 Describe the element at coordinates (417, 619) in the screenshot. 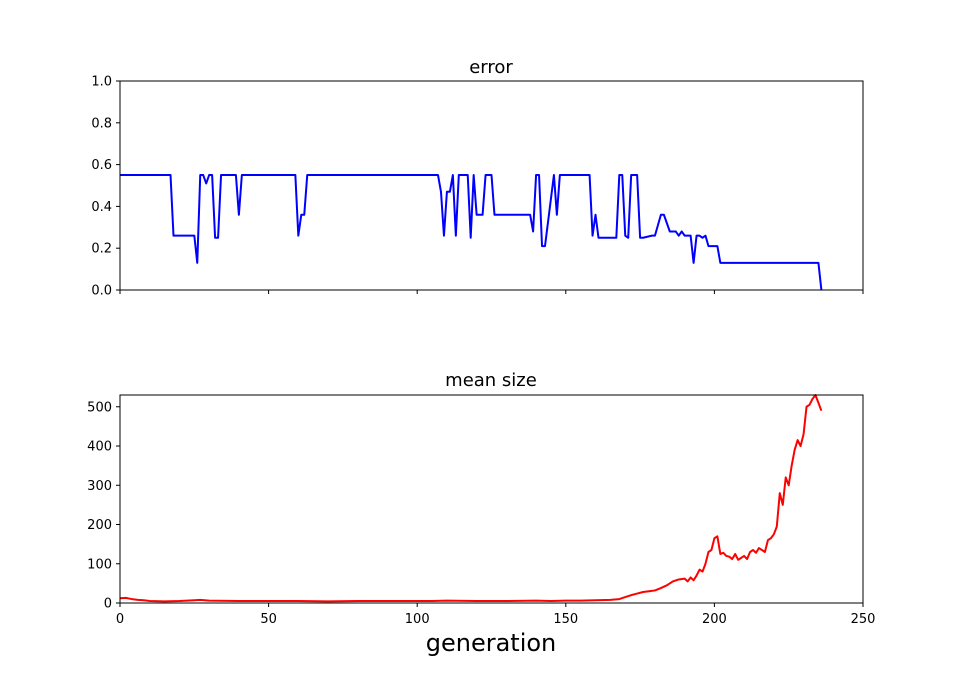

I see `mean-size-xtick-label: 100` at that location.